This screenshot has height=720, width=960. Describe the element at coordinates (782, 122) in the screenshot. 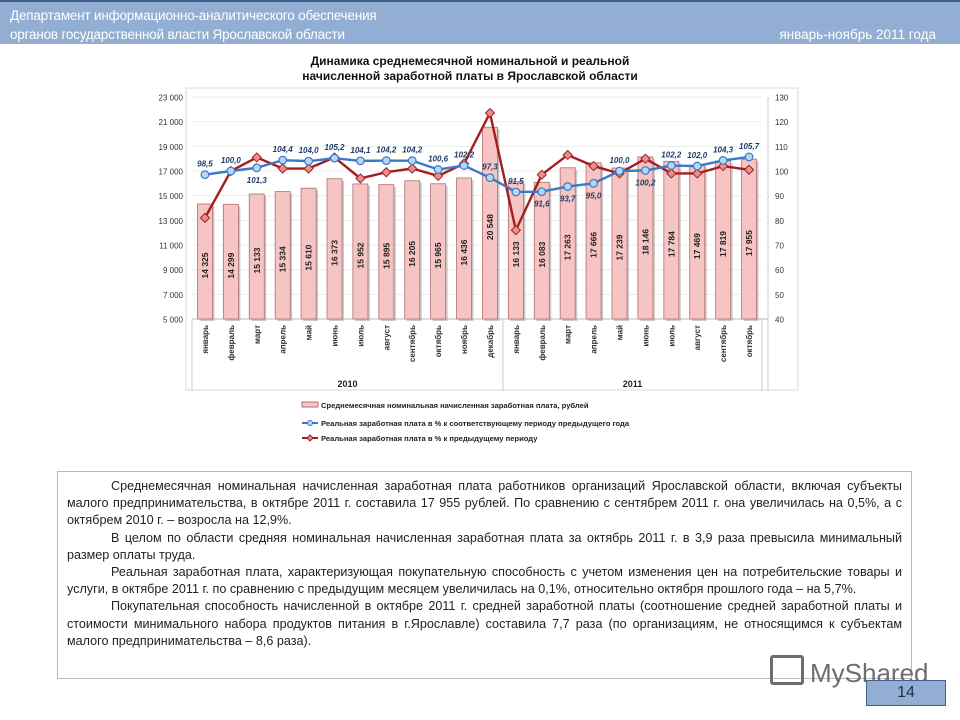

I see `right-axis-tick: 120` at that location.